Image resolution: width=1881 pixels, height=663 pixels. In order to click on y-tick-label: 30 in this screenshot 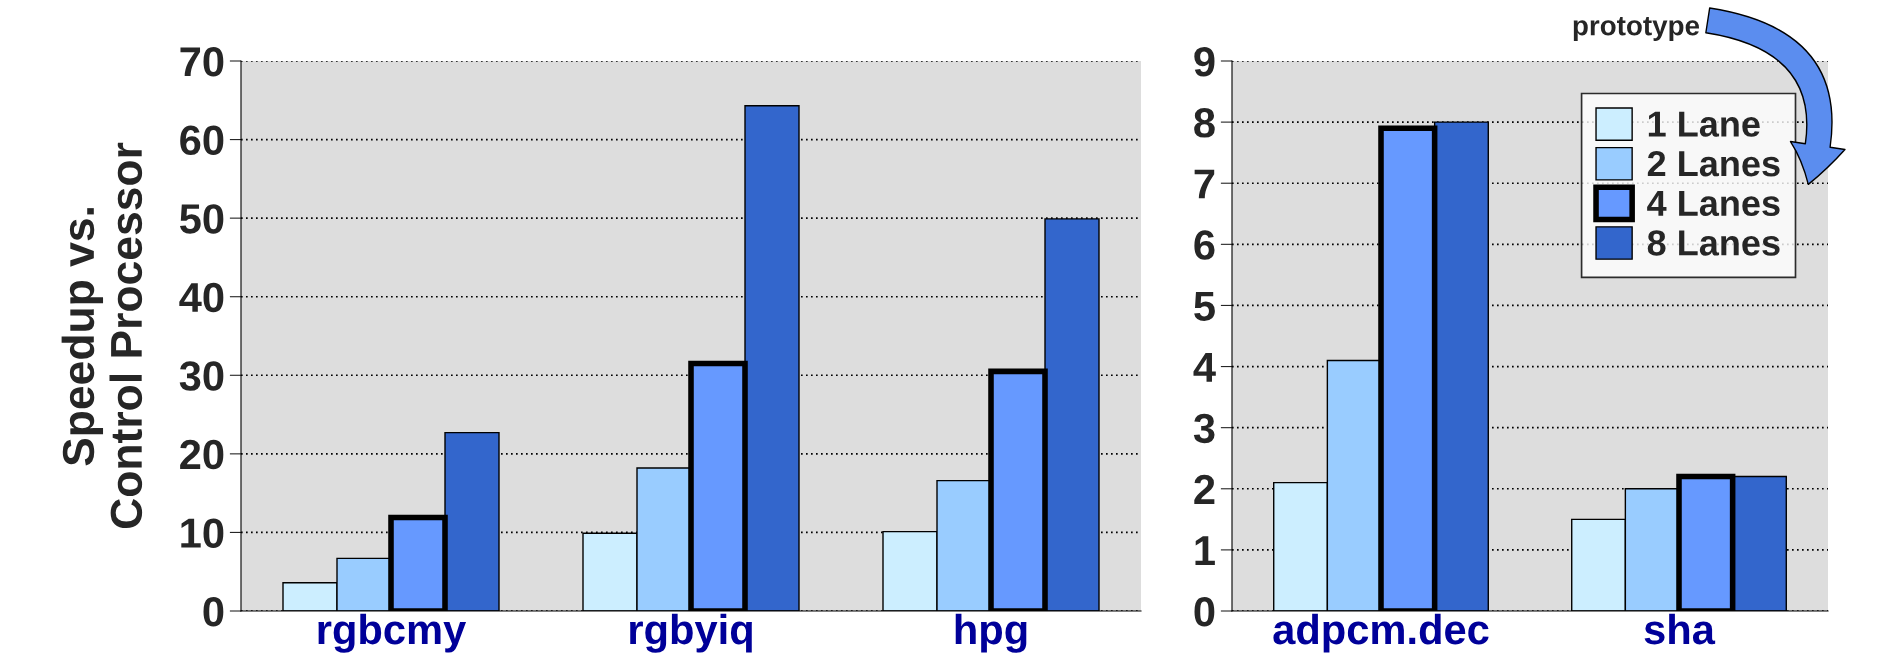, I will do `click(201, 376)`.